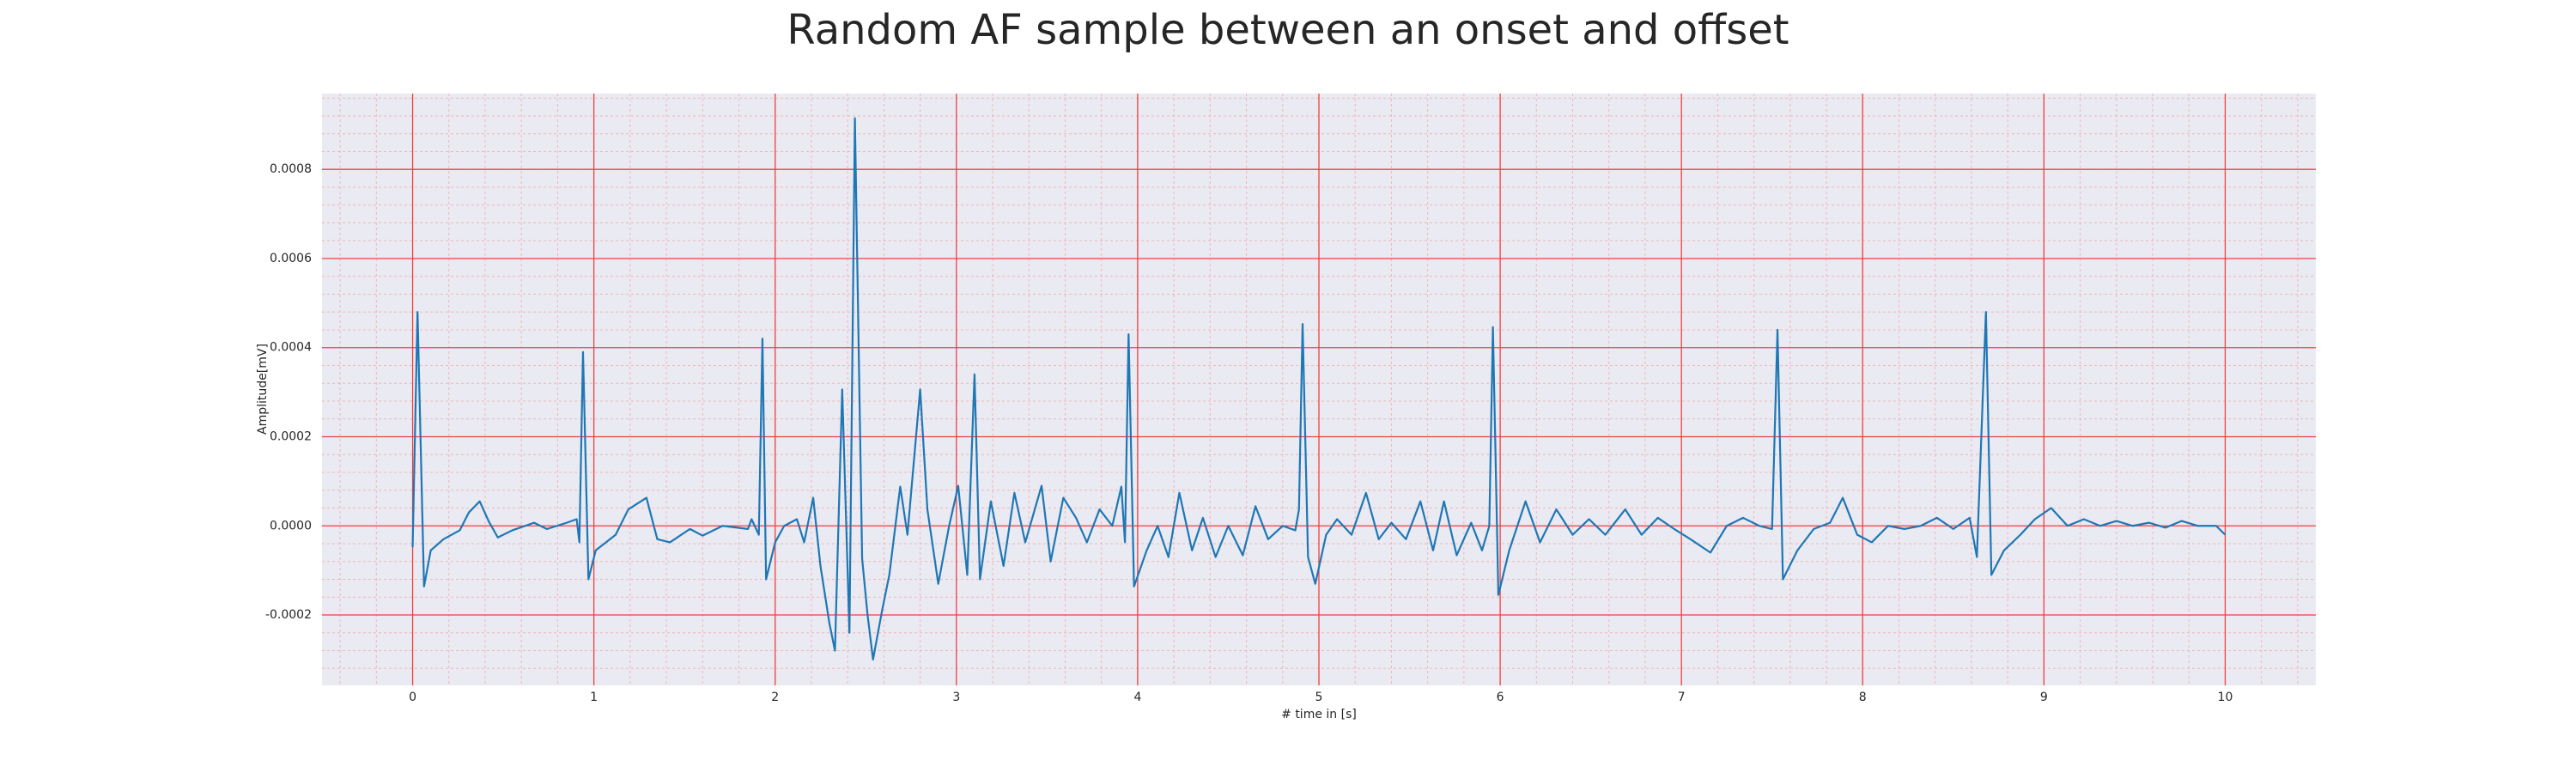 This screenshot has height=773, width=2576. I want to click on x-tick-label: 3, so click(956, 697).